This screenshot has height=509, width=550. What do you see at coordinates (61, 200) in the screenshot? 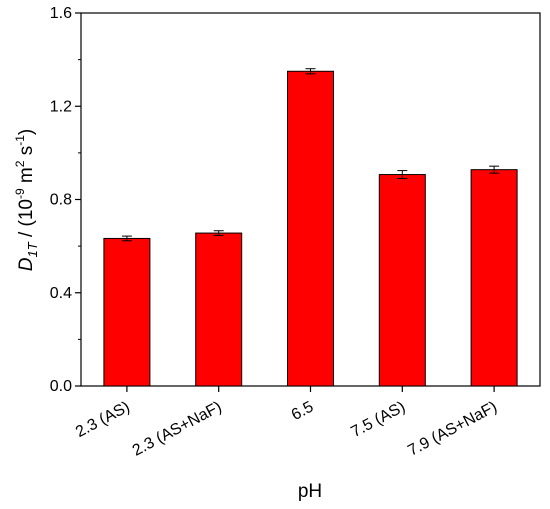
I see `y-tick-label: 0.8` at bounding box center [61, 200].